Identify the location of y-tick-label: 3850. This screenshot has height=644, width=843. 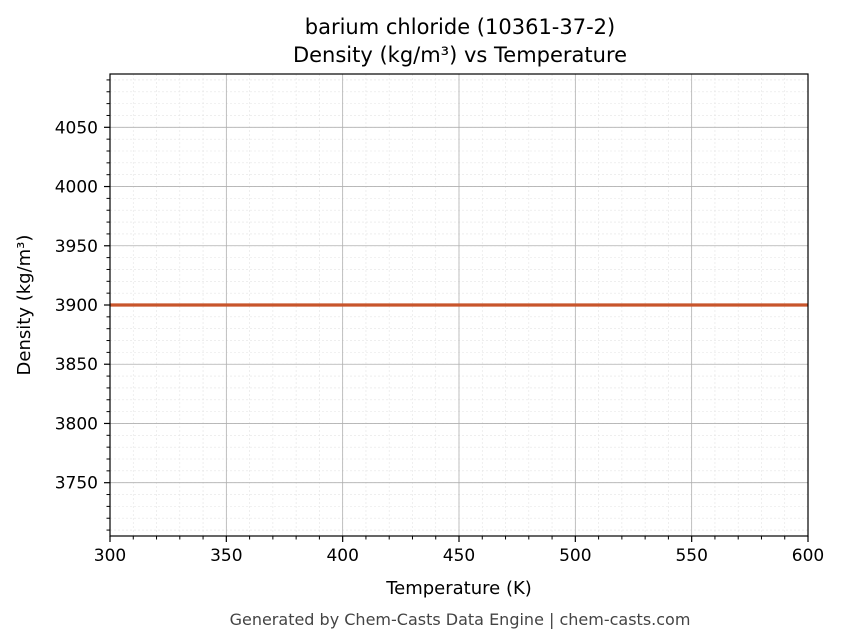
(76, 365).